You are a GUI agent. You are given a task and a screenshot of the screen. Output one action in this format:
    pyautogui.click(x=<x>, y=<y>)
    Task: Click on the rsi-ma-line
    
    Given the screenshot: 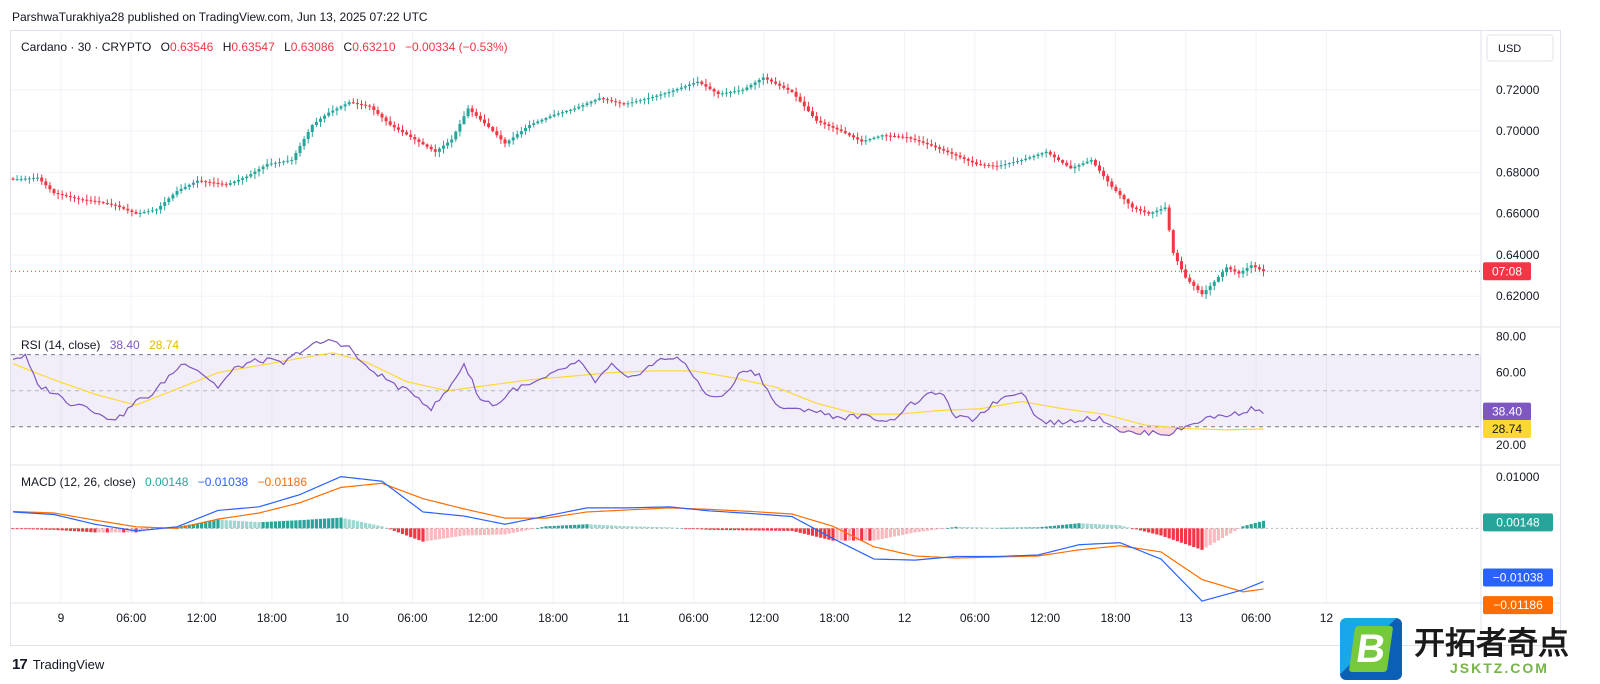 What is the action you would take?
    pyautogui.click(x=638, y=391)
    